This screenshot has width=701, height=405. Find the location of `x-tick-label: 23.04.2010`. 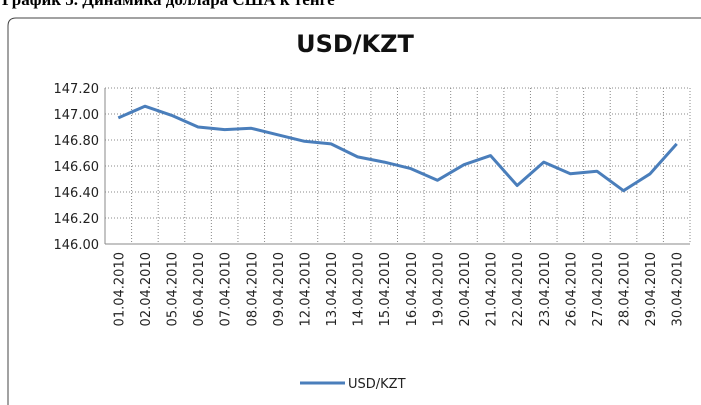

x-tick-label: 23.04.2010 is located at coordinates (545, 289).